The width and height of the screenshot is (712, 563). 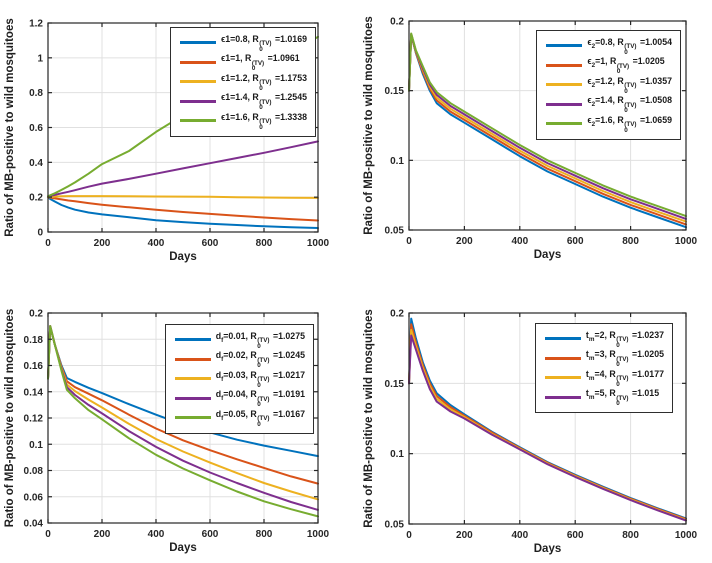 I want to click on legend-label: ϵ1=1.4, R (TV) 0 =1.2545, so click(x=264, y=101).